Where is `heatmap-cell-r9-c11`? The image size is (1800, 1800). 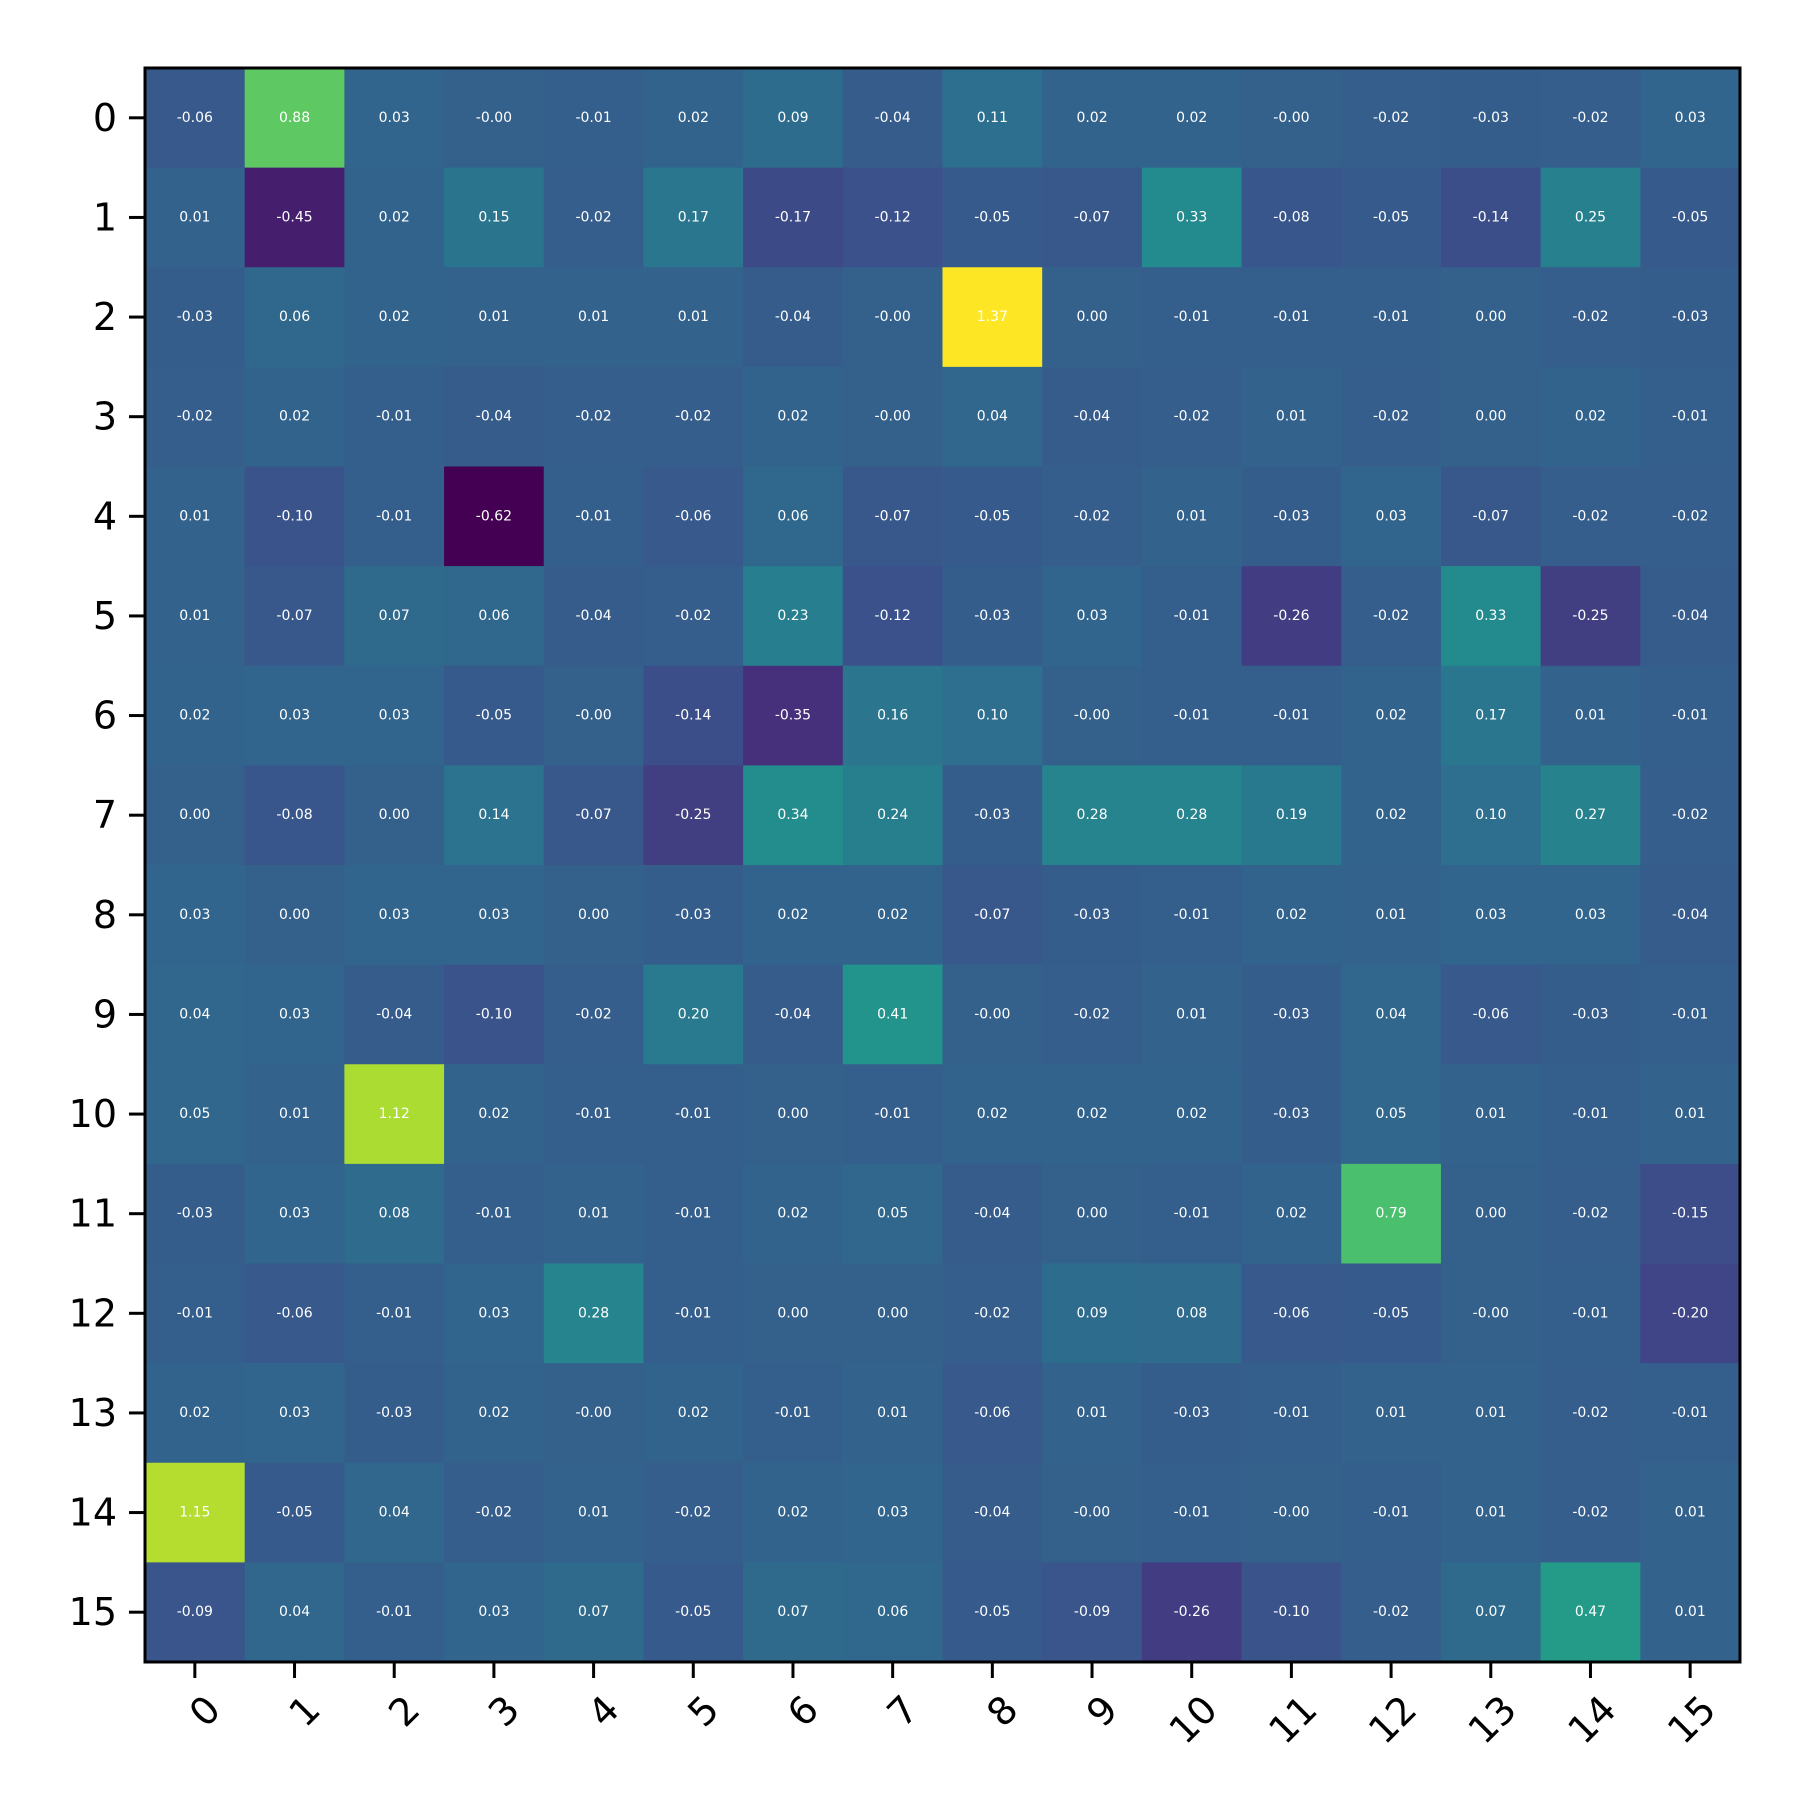
heatmap-cell-r9-c11 is located at coordinates (1291, 1014).